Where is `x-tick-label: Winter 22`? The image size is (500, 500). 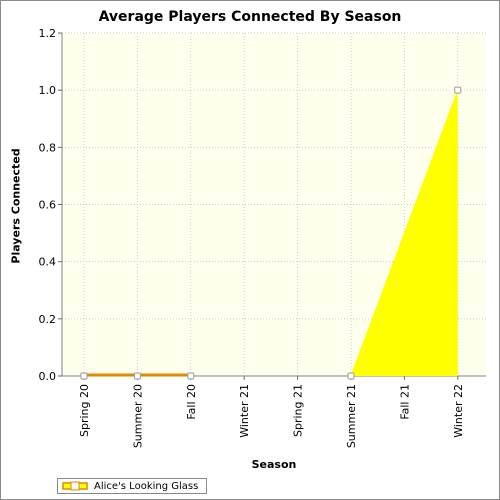 x-tick-label: Winter 22 is located at coordinates (458, 411).